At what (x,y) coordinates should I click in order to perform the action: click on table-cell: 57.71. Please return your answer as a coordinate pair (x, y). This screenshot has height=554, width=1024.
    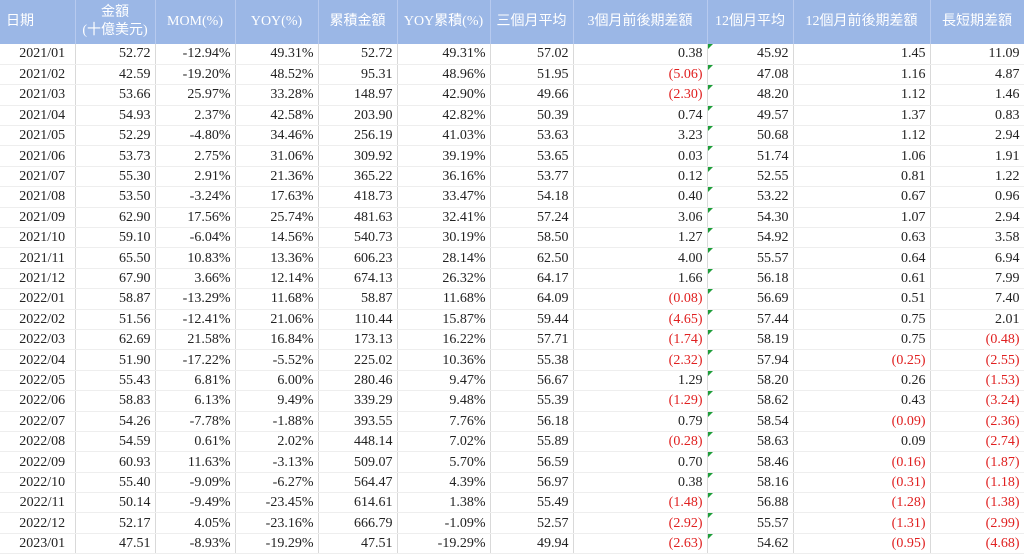
    Looking at the image, I should click on (532, 340).